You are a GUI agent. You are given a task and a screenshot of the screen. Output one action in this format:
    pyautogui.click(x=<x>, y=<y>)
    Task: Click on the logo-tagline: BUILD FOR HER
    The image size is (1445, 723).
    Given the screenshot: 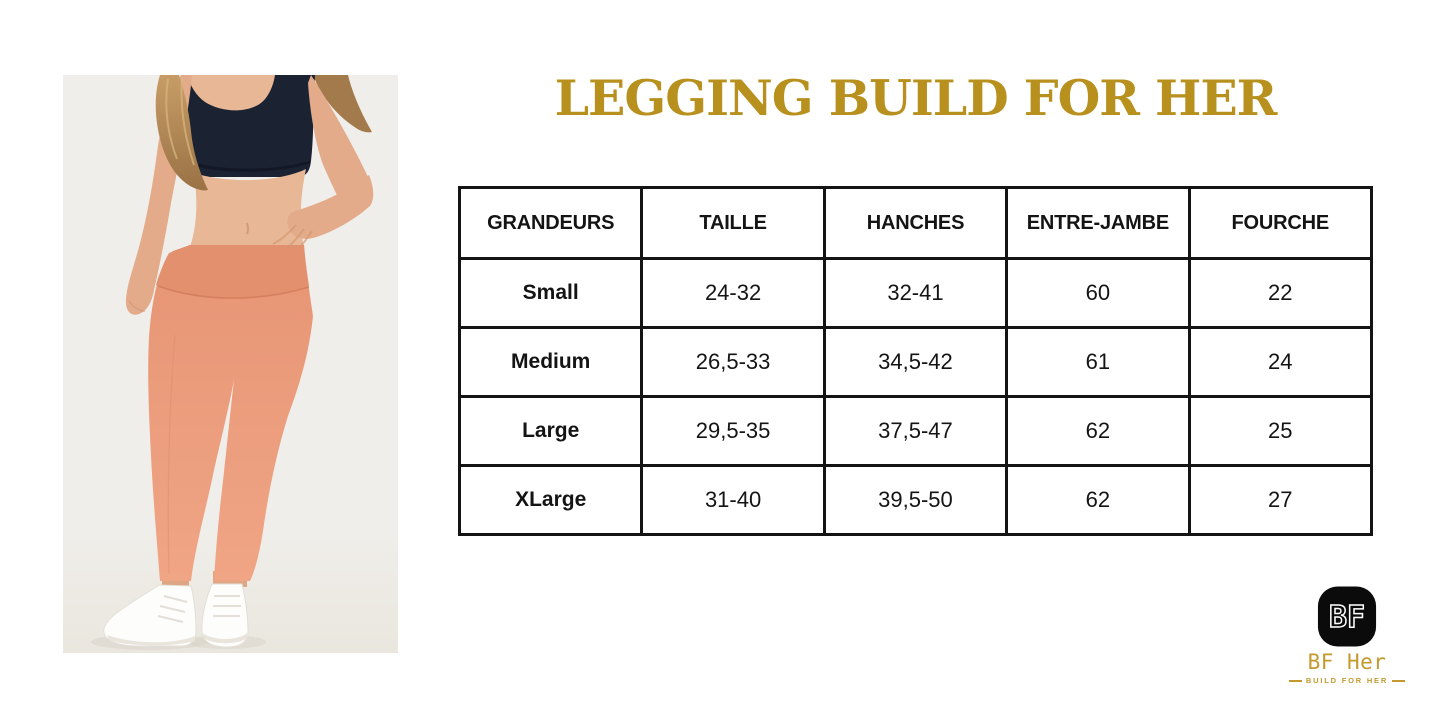 What is the action you would take?
    pyautogui.click(x=1347, y=680)
    